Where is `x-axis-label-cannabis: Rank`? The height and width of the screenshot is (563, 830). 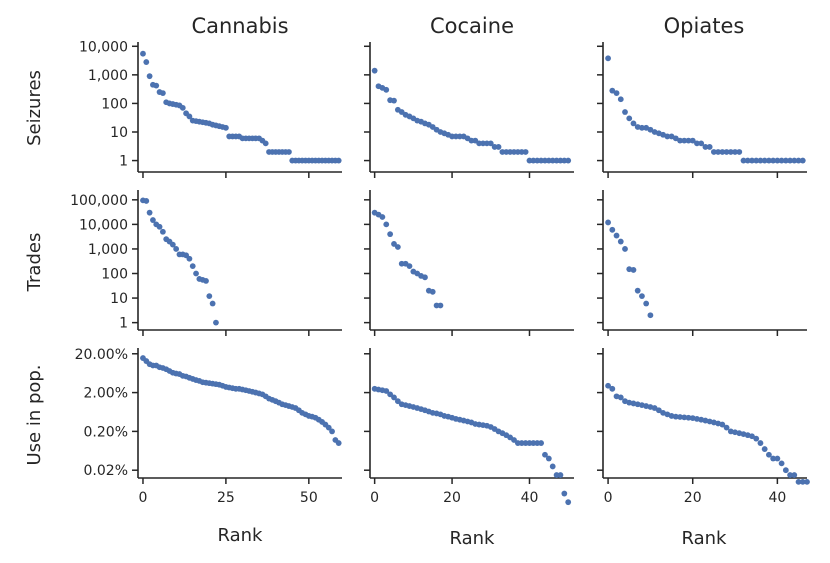 x-axis-label-cannabis: Rank is located at coordinates (241, 535).